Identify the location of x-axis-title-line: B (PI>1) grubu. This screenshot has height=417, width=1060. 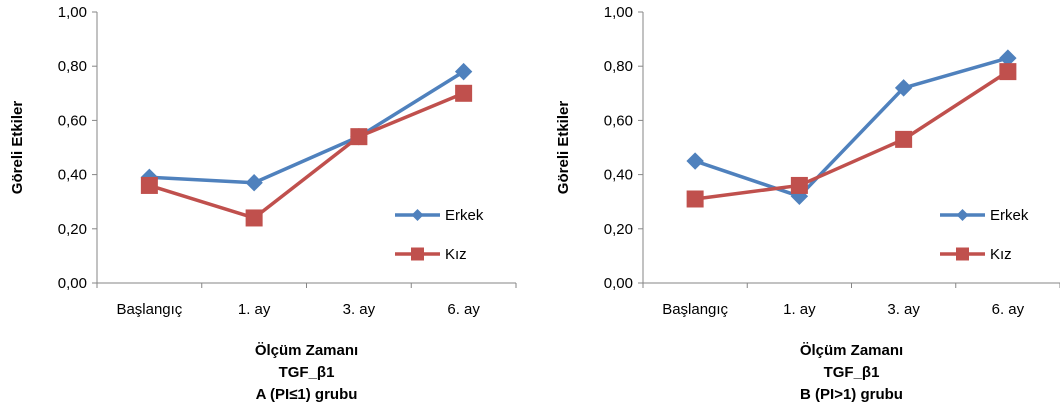
(851, 394).